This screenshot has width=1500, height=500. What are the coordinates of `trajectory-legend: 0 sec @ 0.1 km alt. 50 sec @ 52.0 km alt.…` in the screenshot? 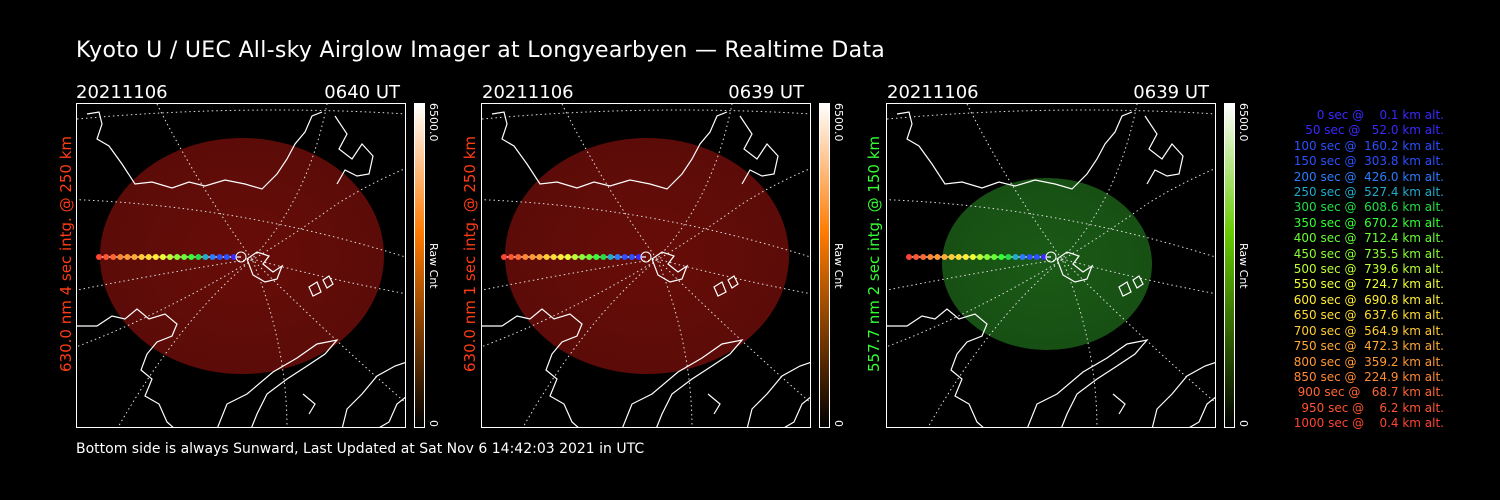 It's located at (1348, 270).